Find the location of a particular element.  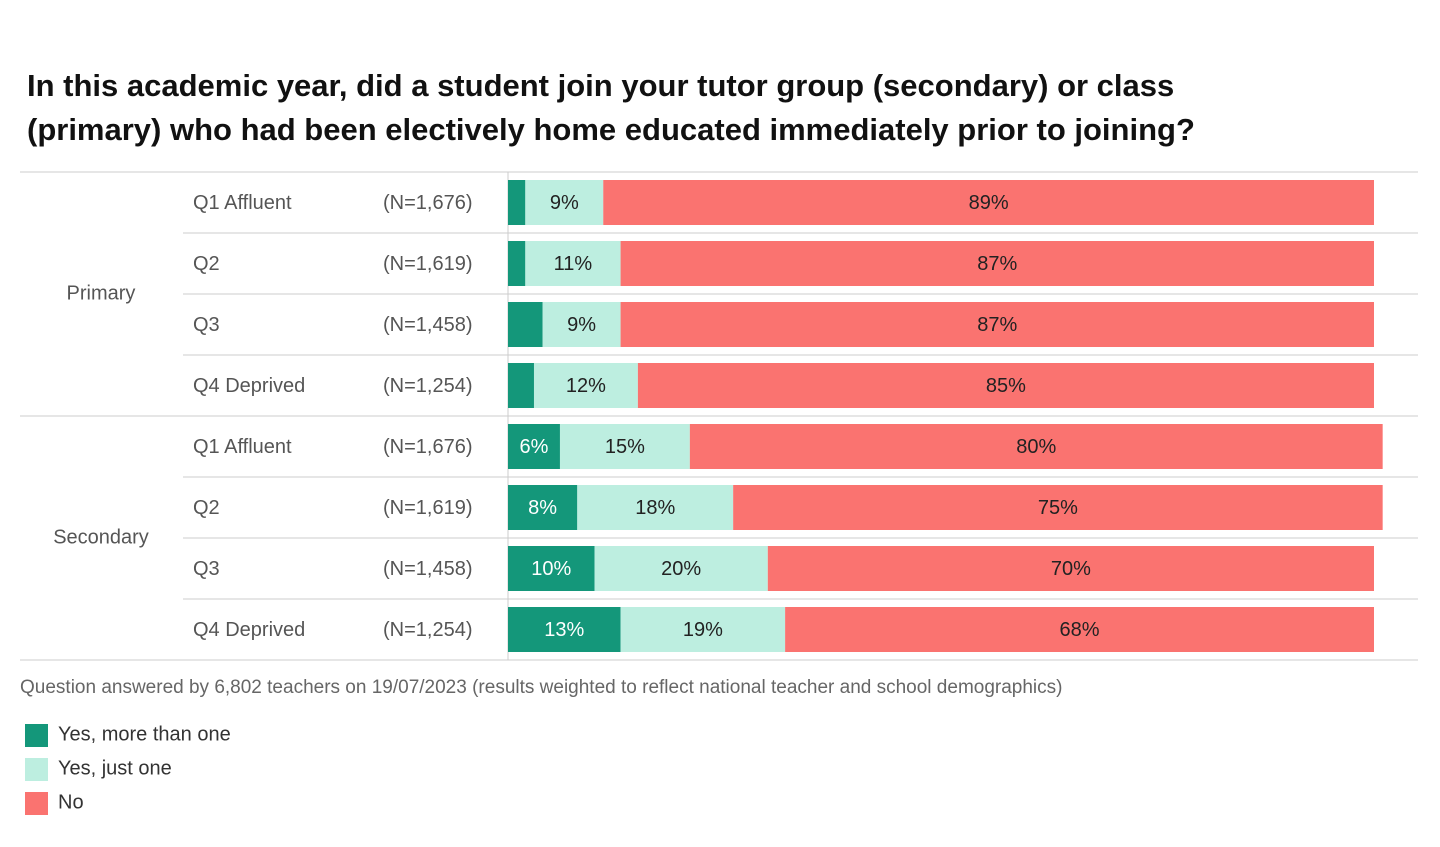

value-label: 20% is located at coordinates (681, 569).